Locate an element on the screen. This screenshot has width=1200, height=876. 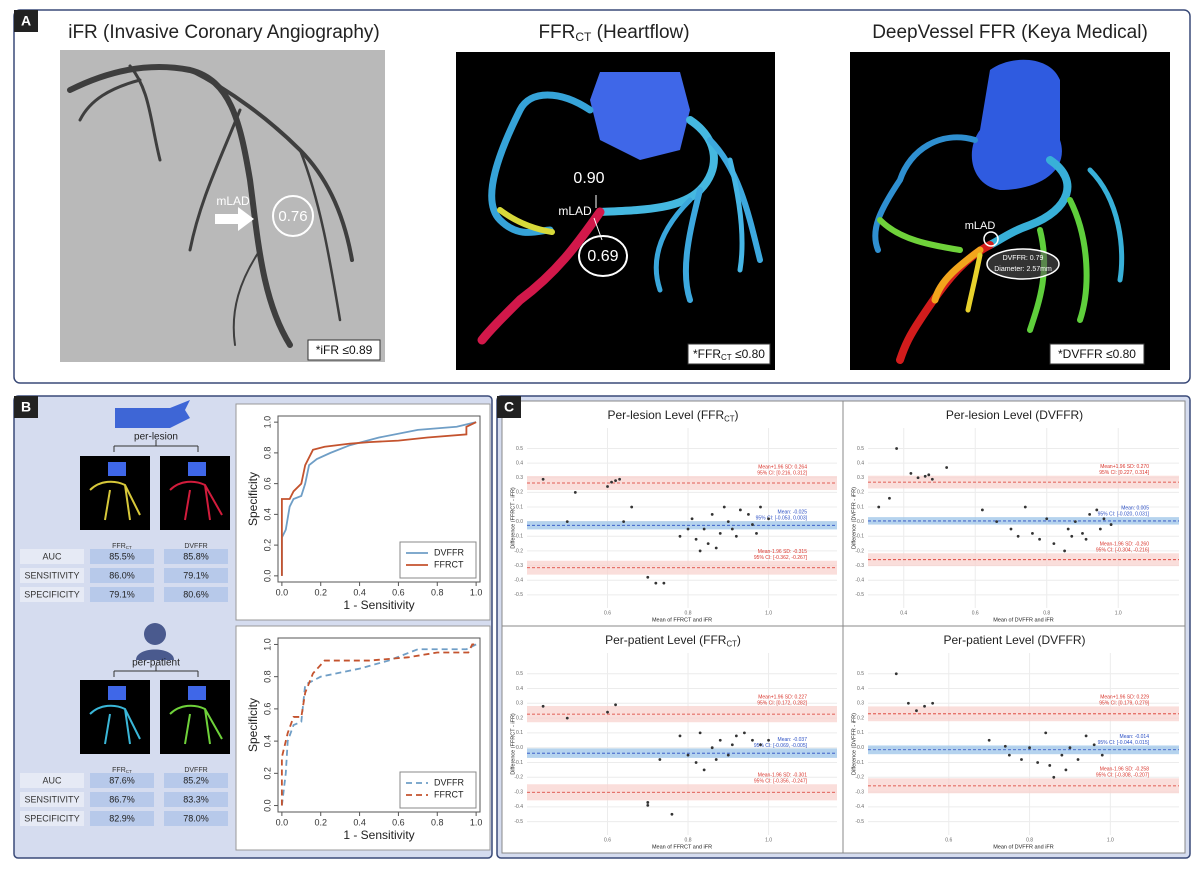
threshold-box is located at coordinates (344, 350).